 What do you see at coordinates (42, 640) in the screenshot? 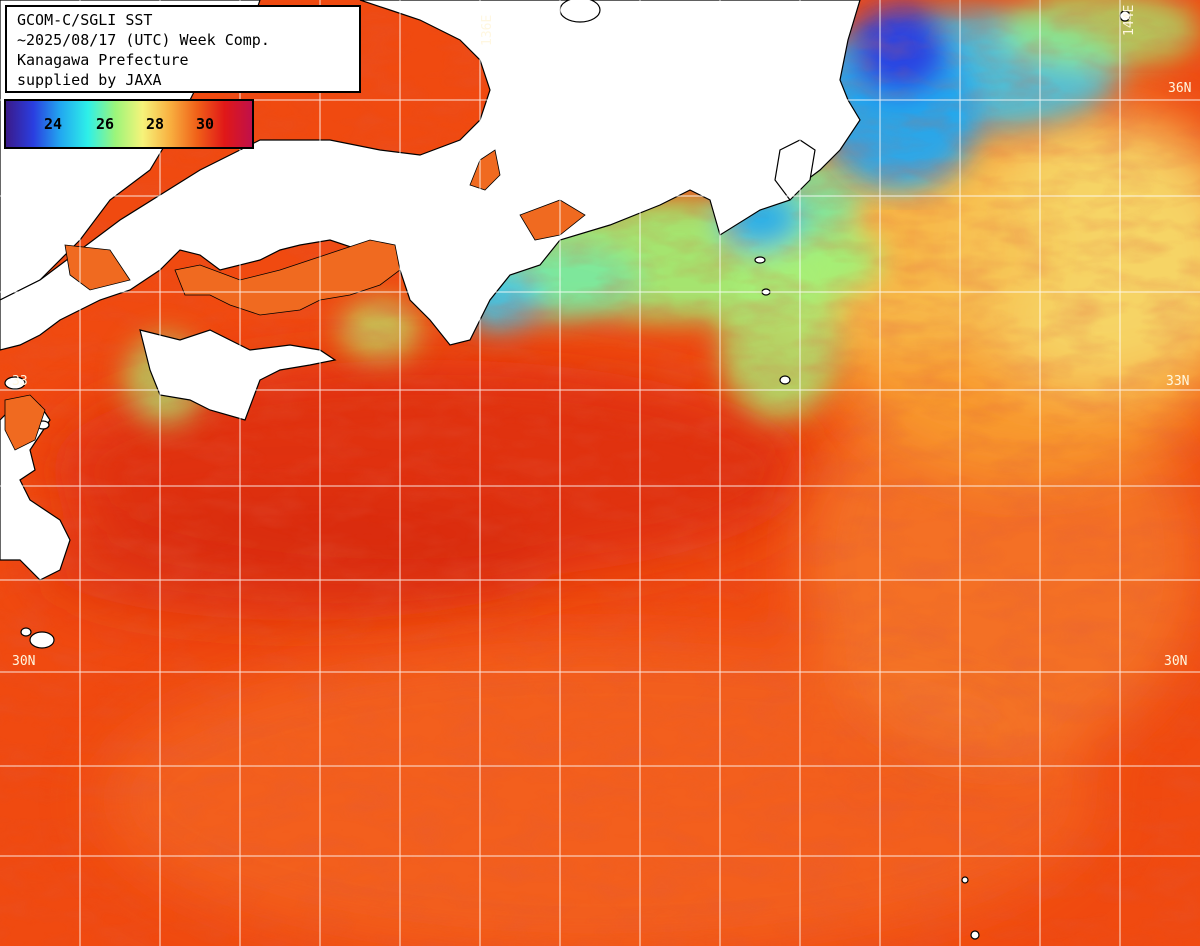
I see `land-yakushima` at bounding box center [42, 640].